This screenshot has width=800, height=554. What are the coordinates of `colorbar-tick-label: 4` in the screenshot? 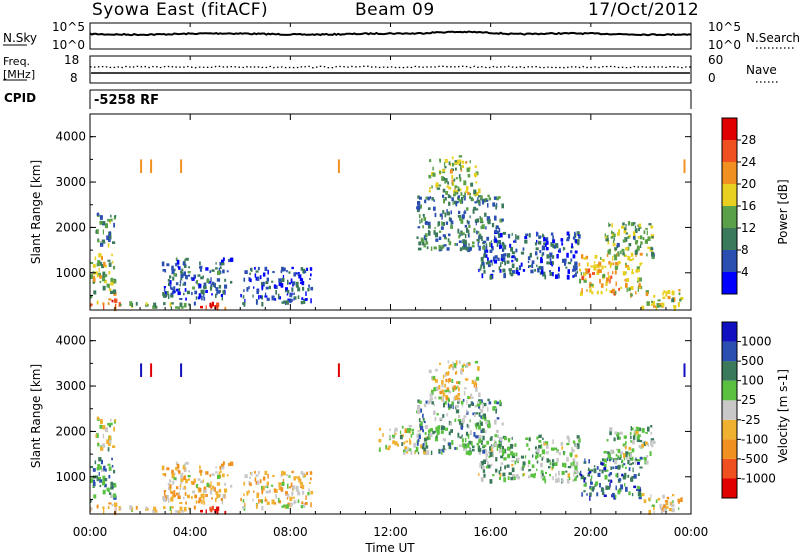 It's located at (745, 272).